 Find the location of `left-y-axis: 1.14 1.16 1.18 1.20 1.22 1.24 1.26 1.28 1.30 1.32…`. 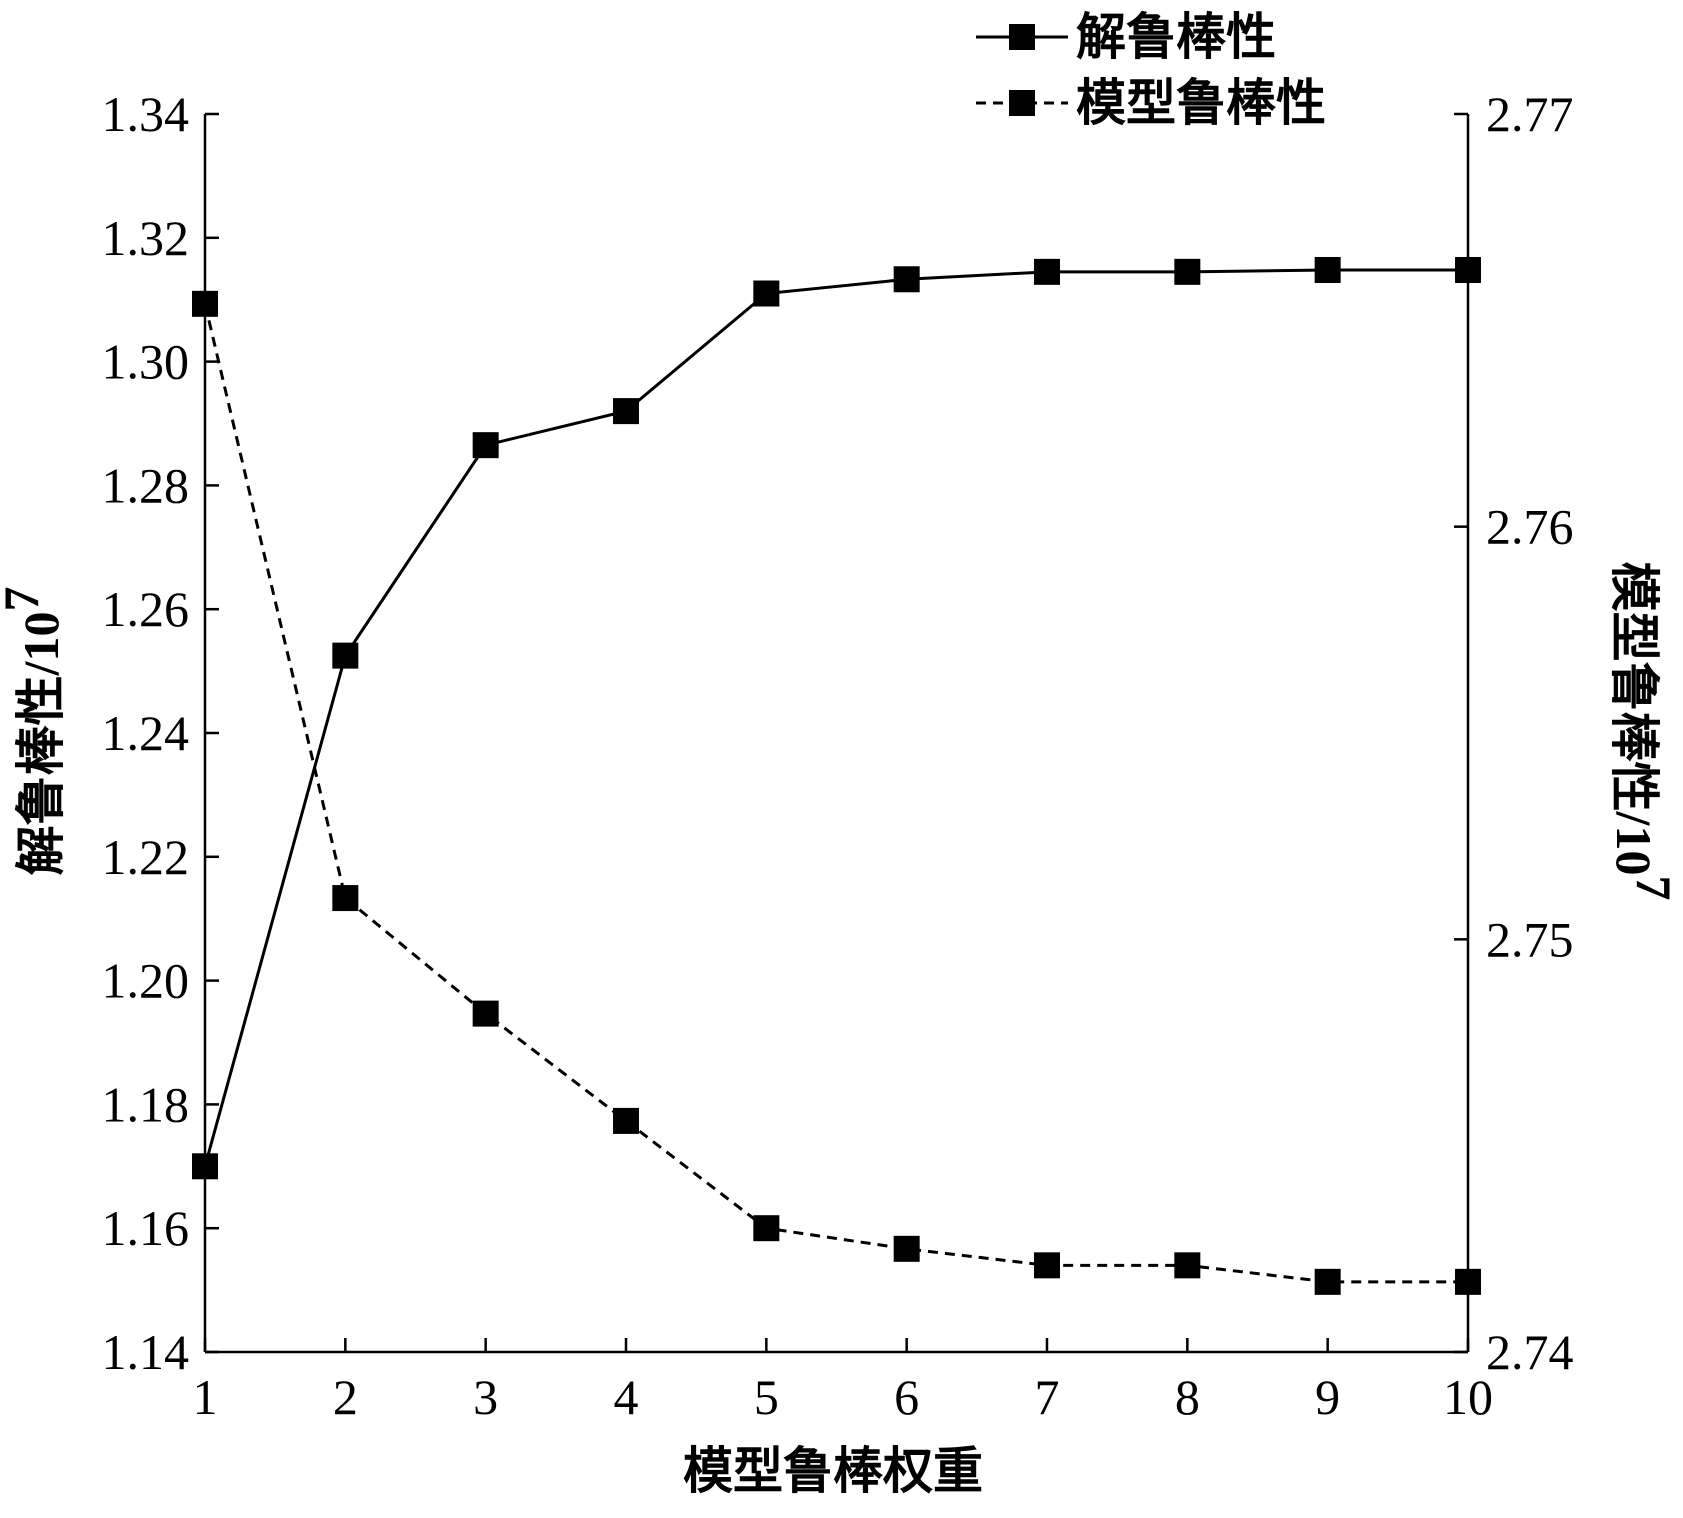

left-y-axis: 1.14 1.16 1.18 1.20 1.22 1.24 1.26 1.28 1.30 1.32… is located at coordinates (160, 733).